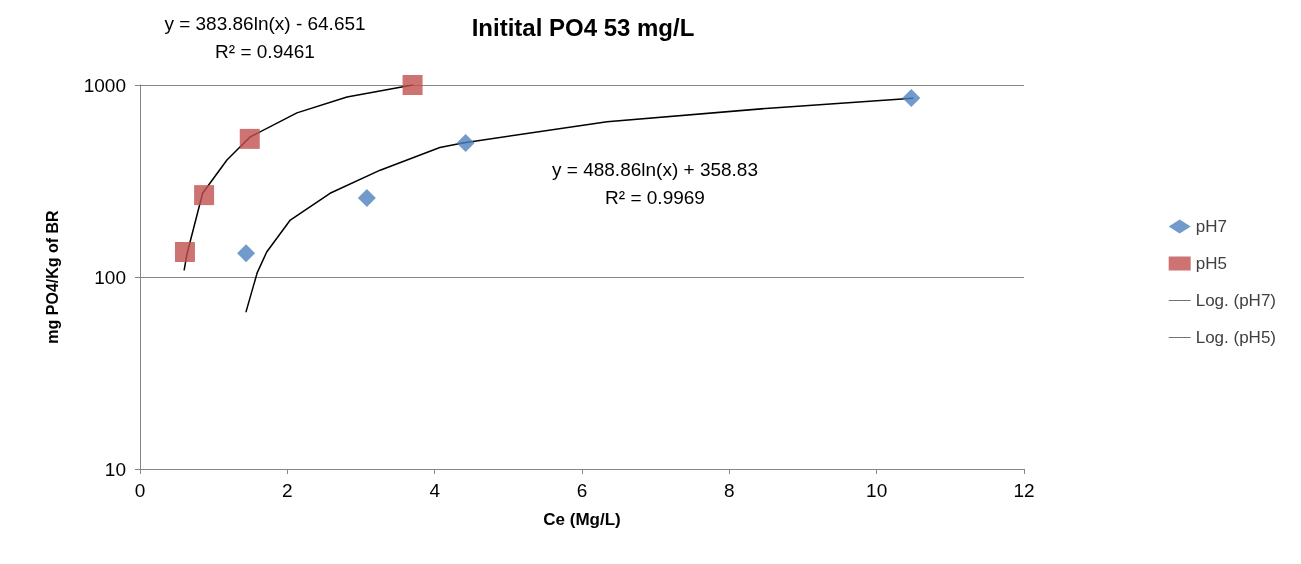  Describe the element at coordinates (729, 490) in the screenshot. I see `x-tick-label: 8` at that location.